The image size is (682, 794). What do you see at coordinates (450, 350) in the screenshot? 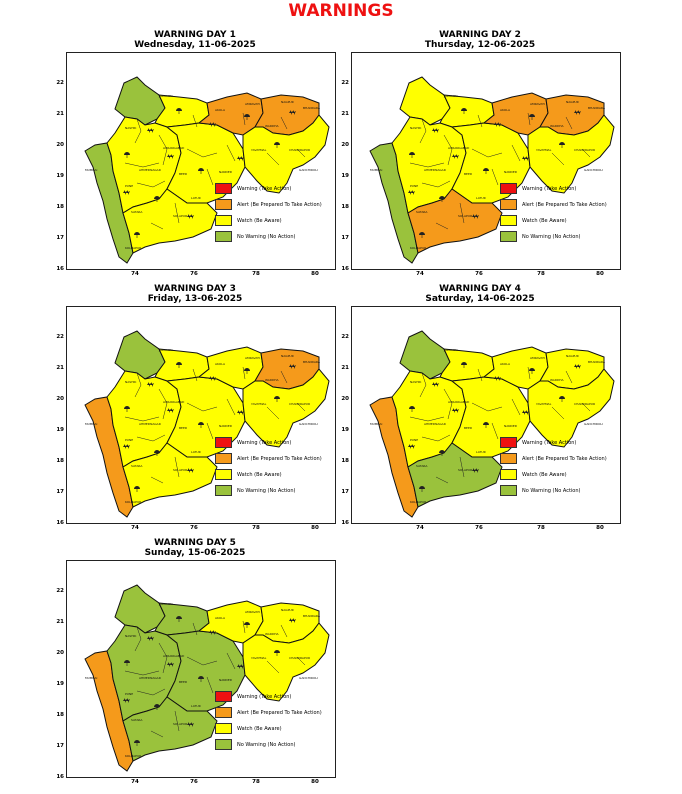
I see `district-label: JALGAON` at bounding box center [450, 350].